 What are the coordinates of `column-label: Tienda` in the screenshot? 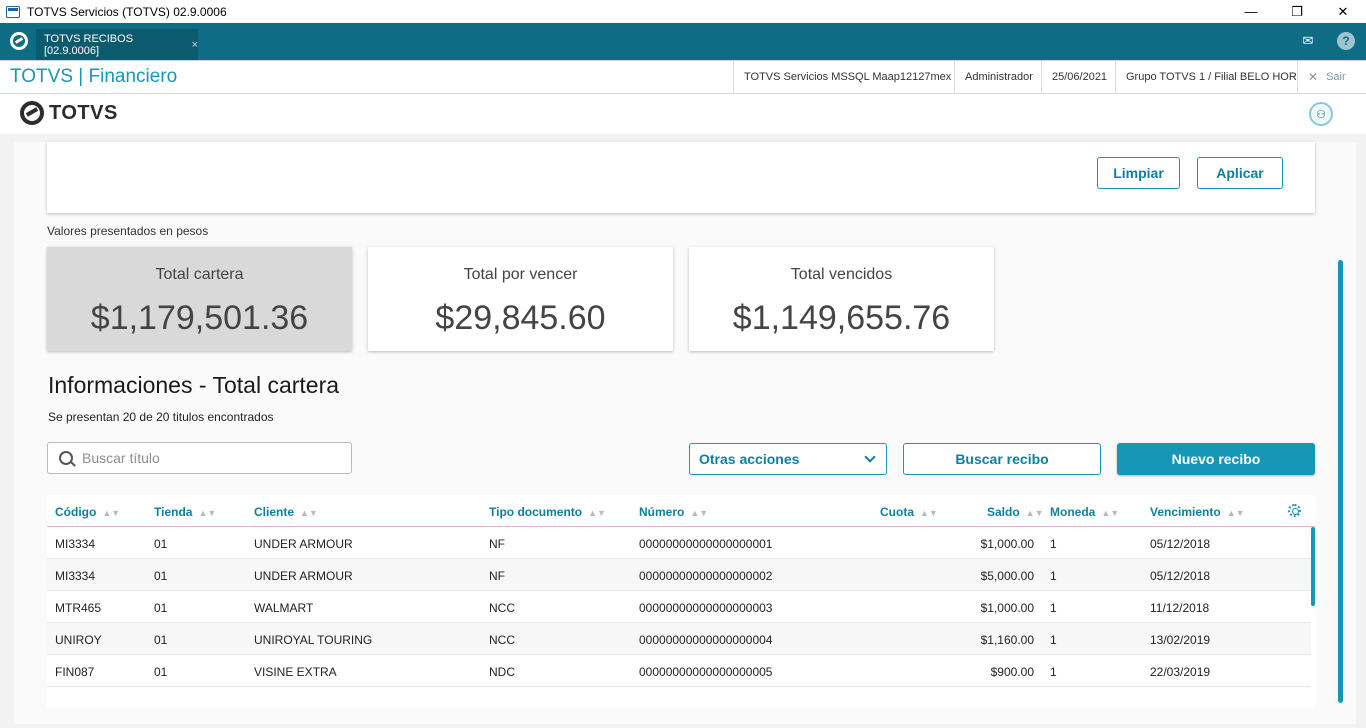 It's located at (173, 512).